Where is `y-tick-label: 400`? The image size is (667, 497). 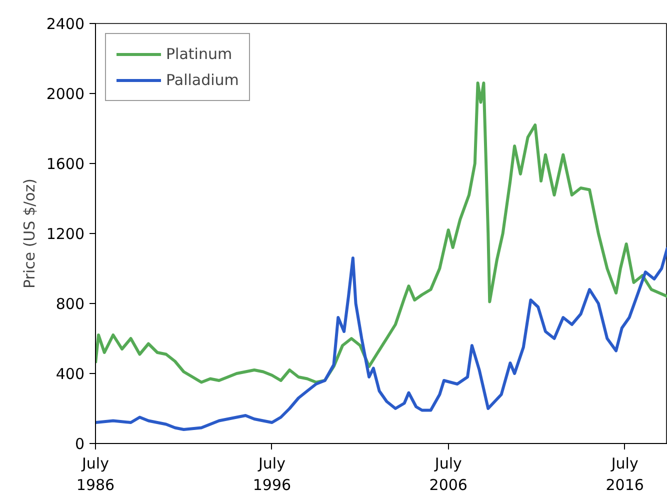
y-tick-label: 400 is located at coordinates (70, 374).